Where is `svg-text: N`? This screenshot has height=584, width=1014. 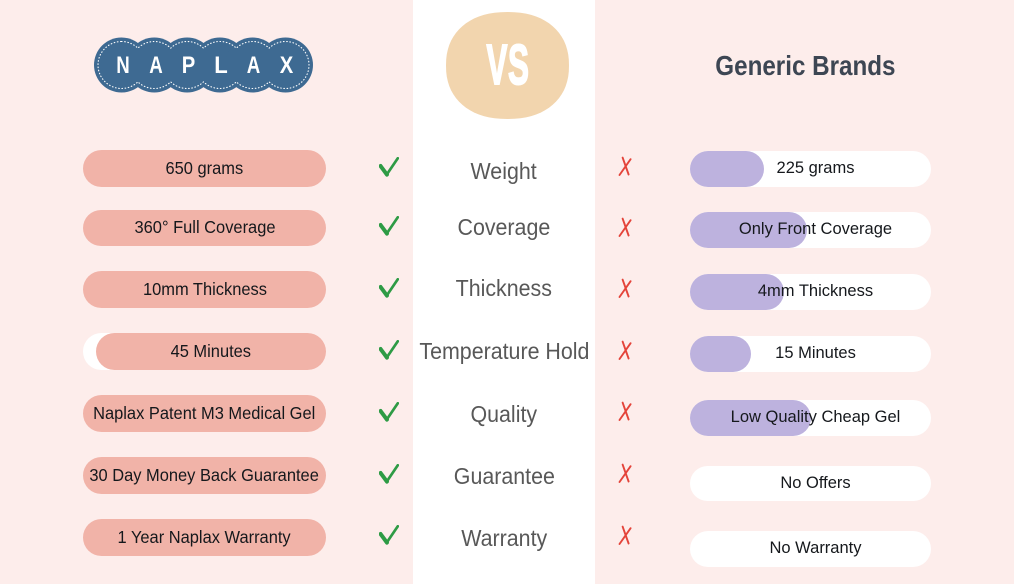 svg-text: N is located at coordinates (123, 65).